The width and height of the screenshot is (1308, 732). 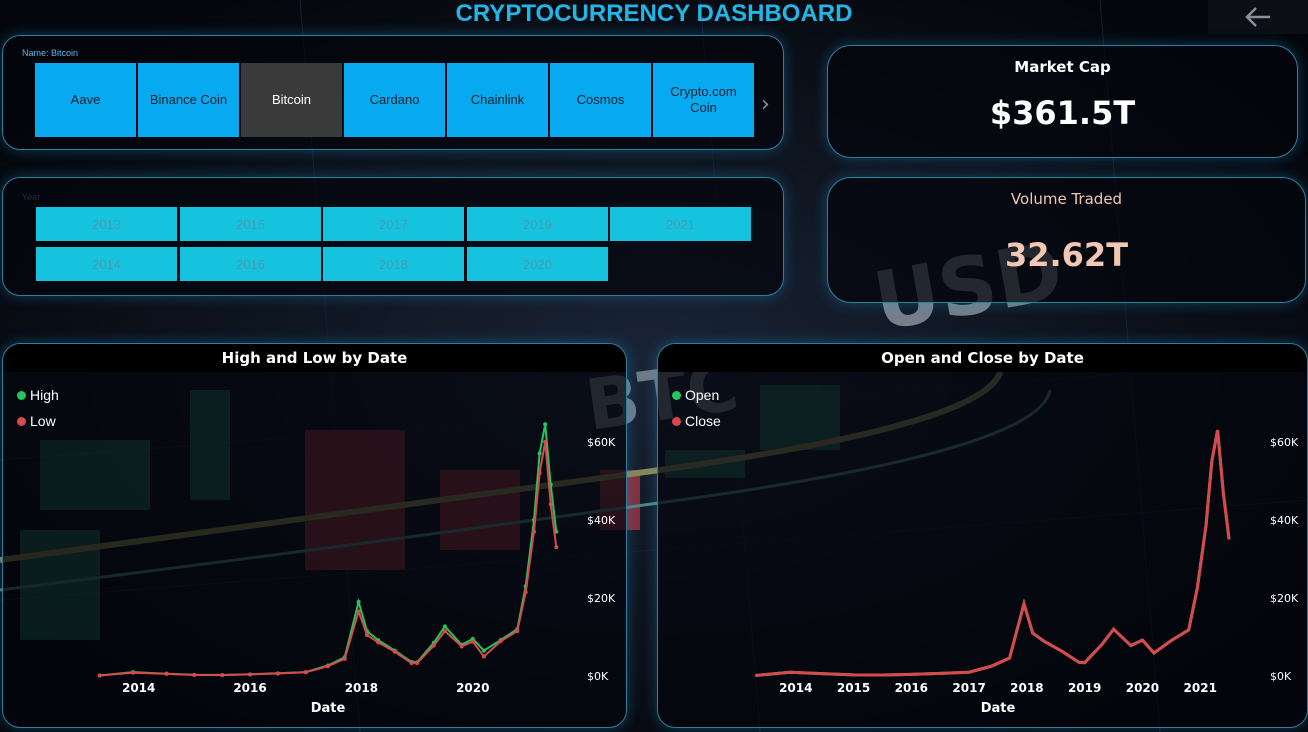 I want to click on year-2015-button: 2015, so click(x=250, y=224).